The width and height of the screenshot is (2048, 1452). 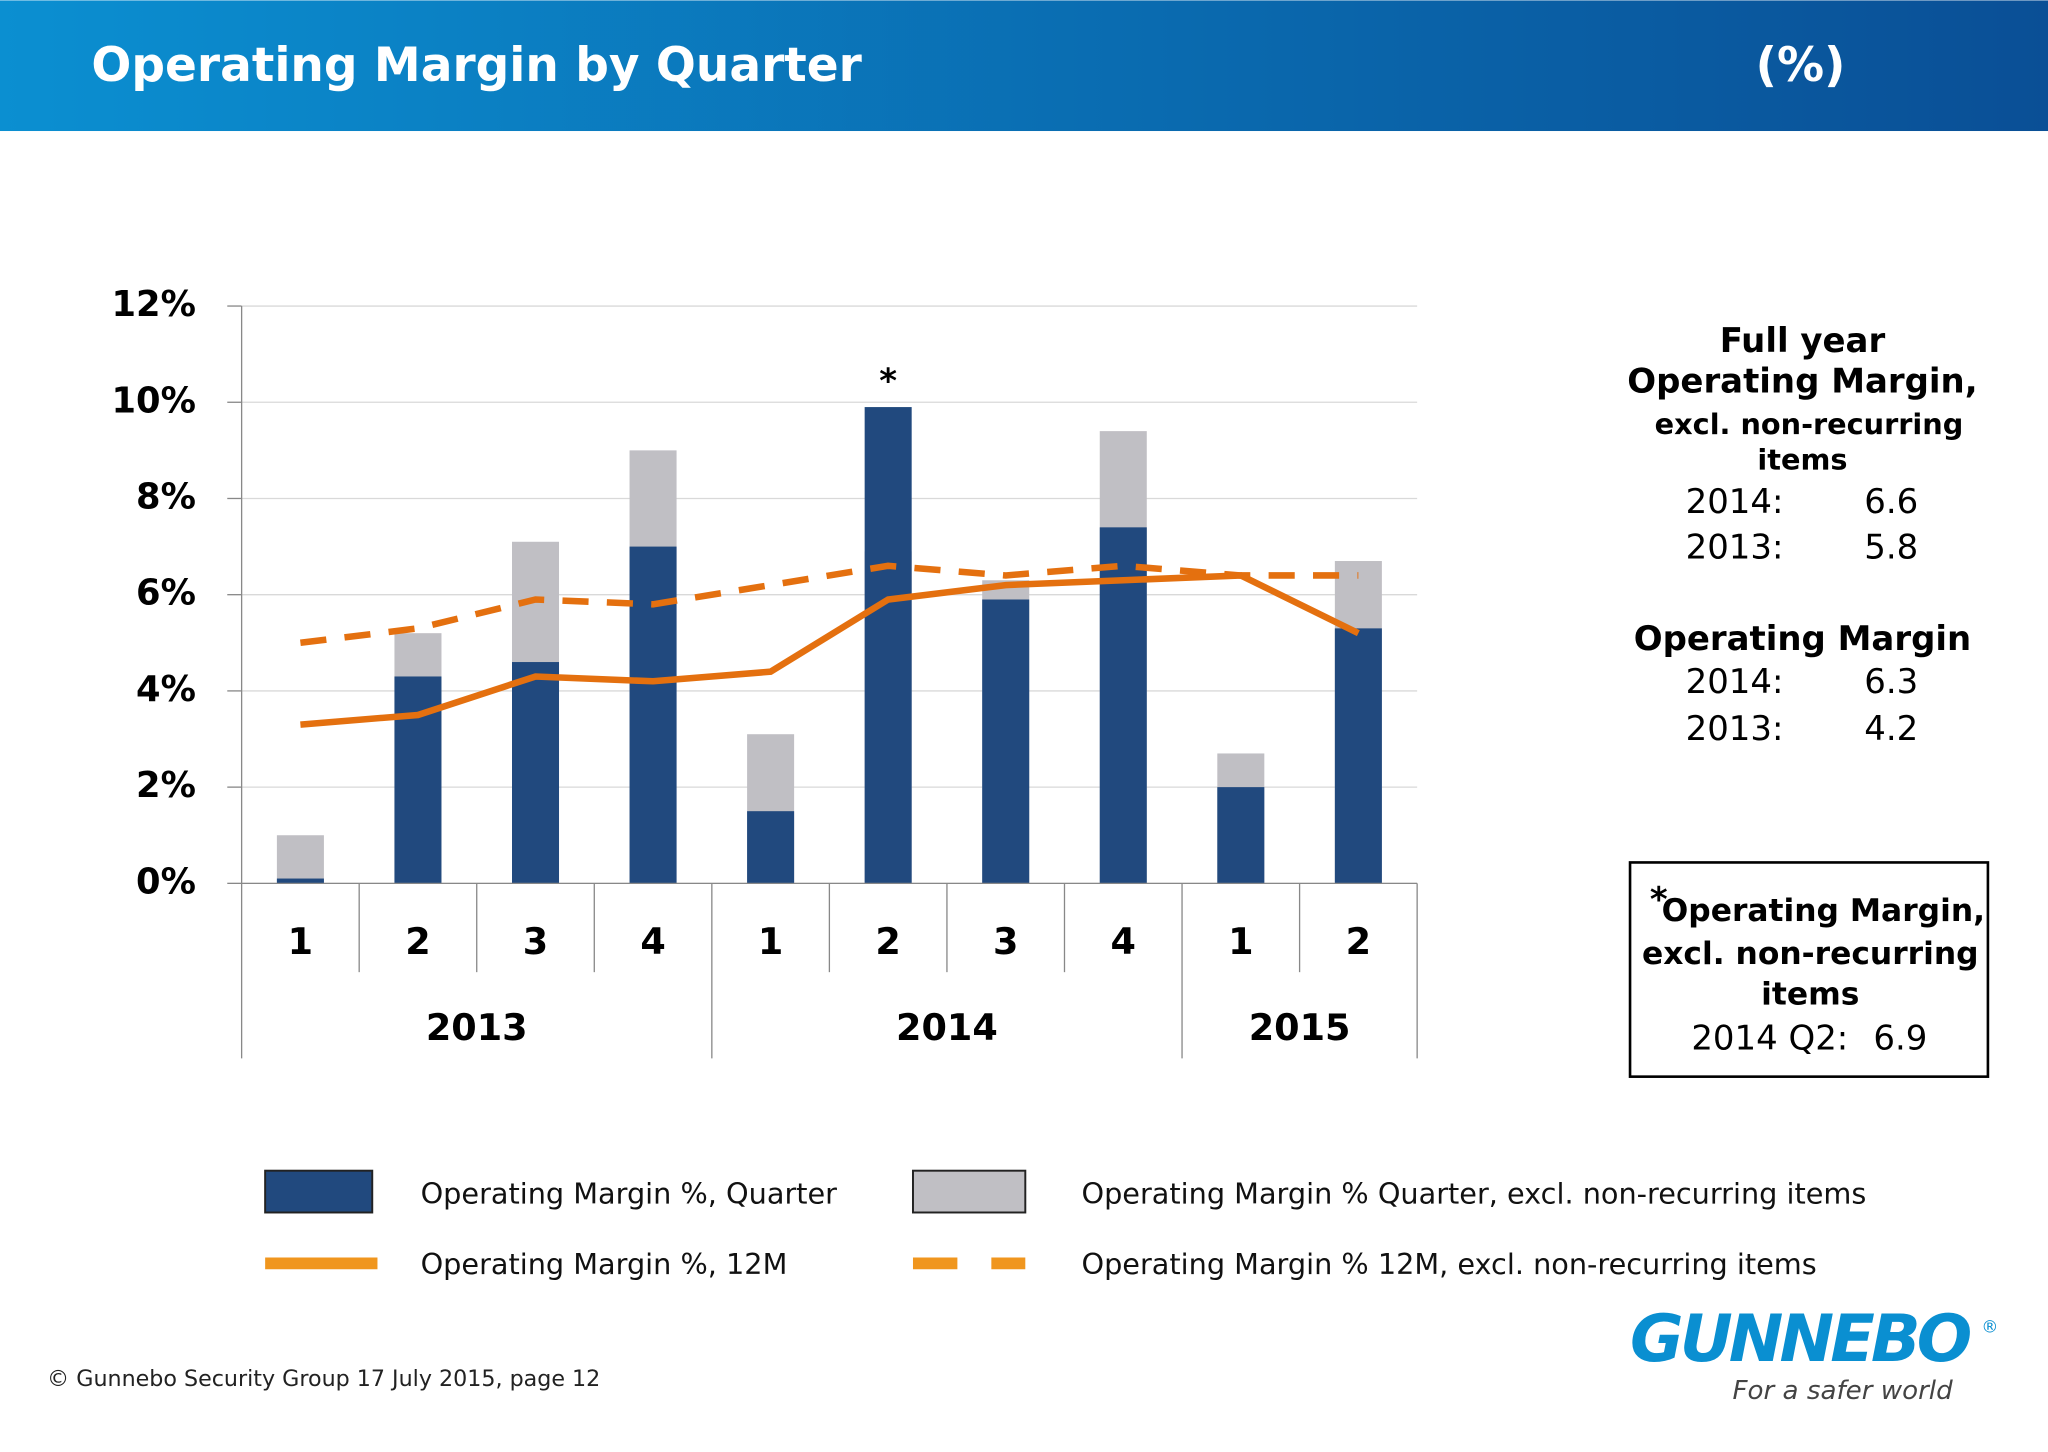 What do you see at coordinates (1823, 911) in the screenshot?
I see `note-line: Operating Margin,` at bounding box center [1823, 911].